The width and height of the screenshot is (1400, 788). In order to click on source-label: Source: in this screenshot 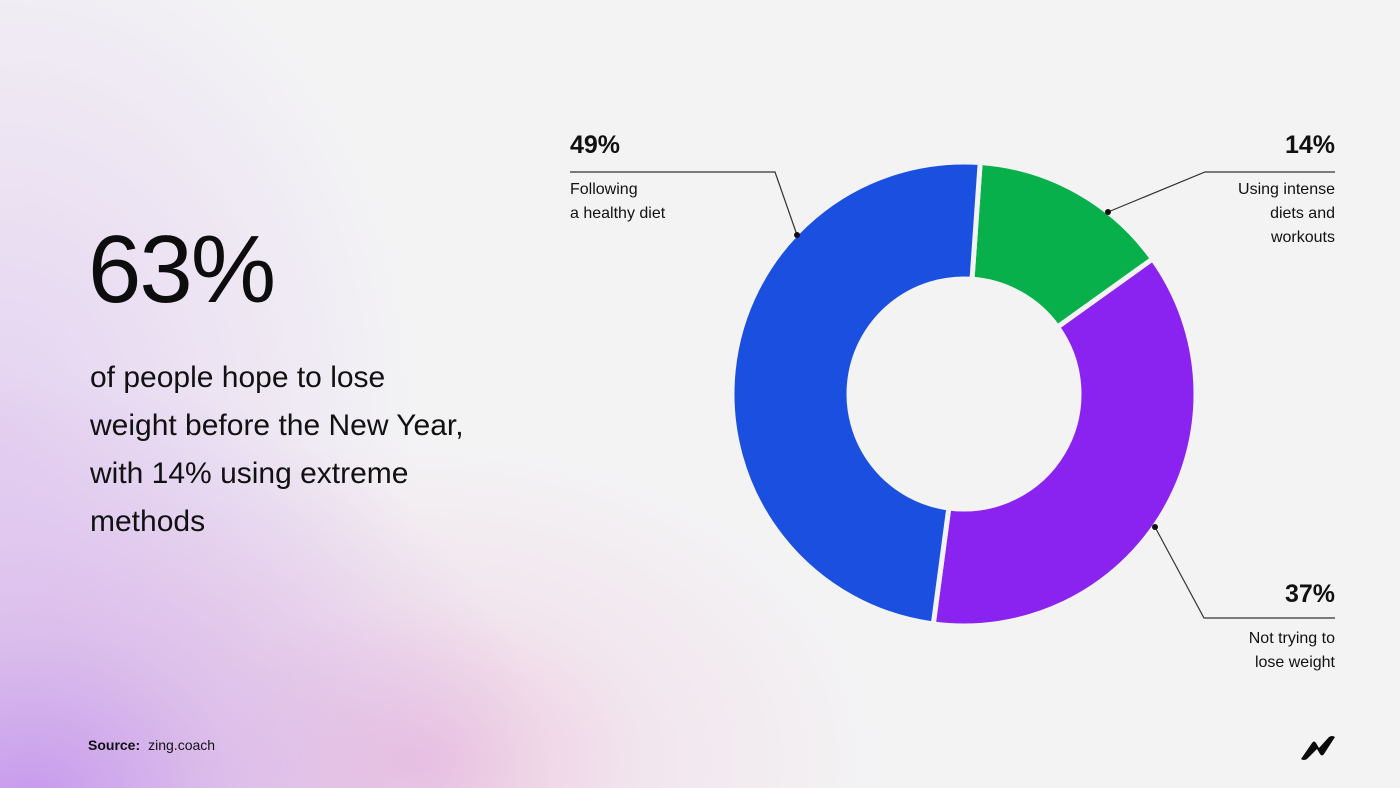, I will do `click(114, 745)`.